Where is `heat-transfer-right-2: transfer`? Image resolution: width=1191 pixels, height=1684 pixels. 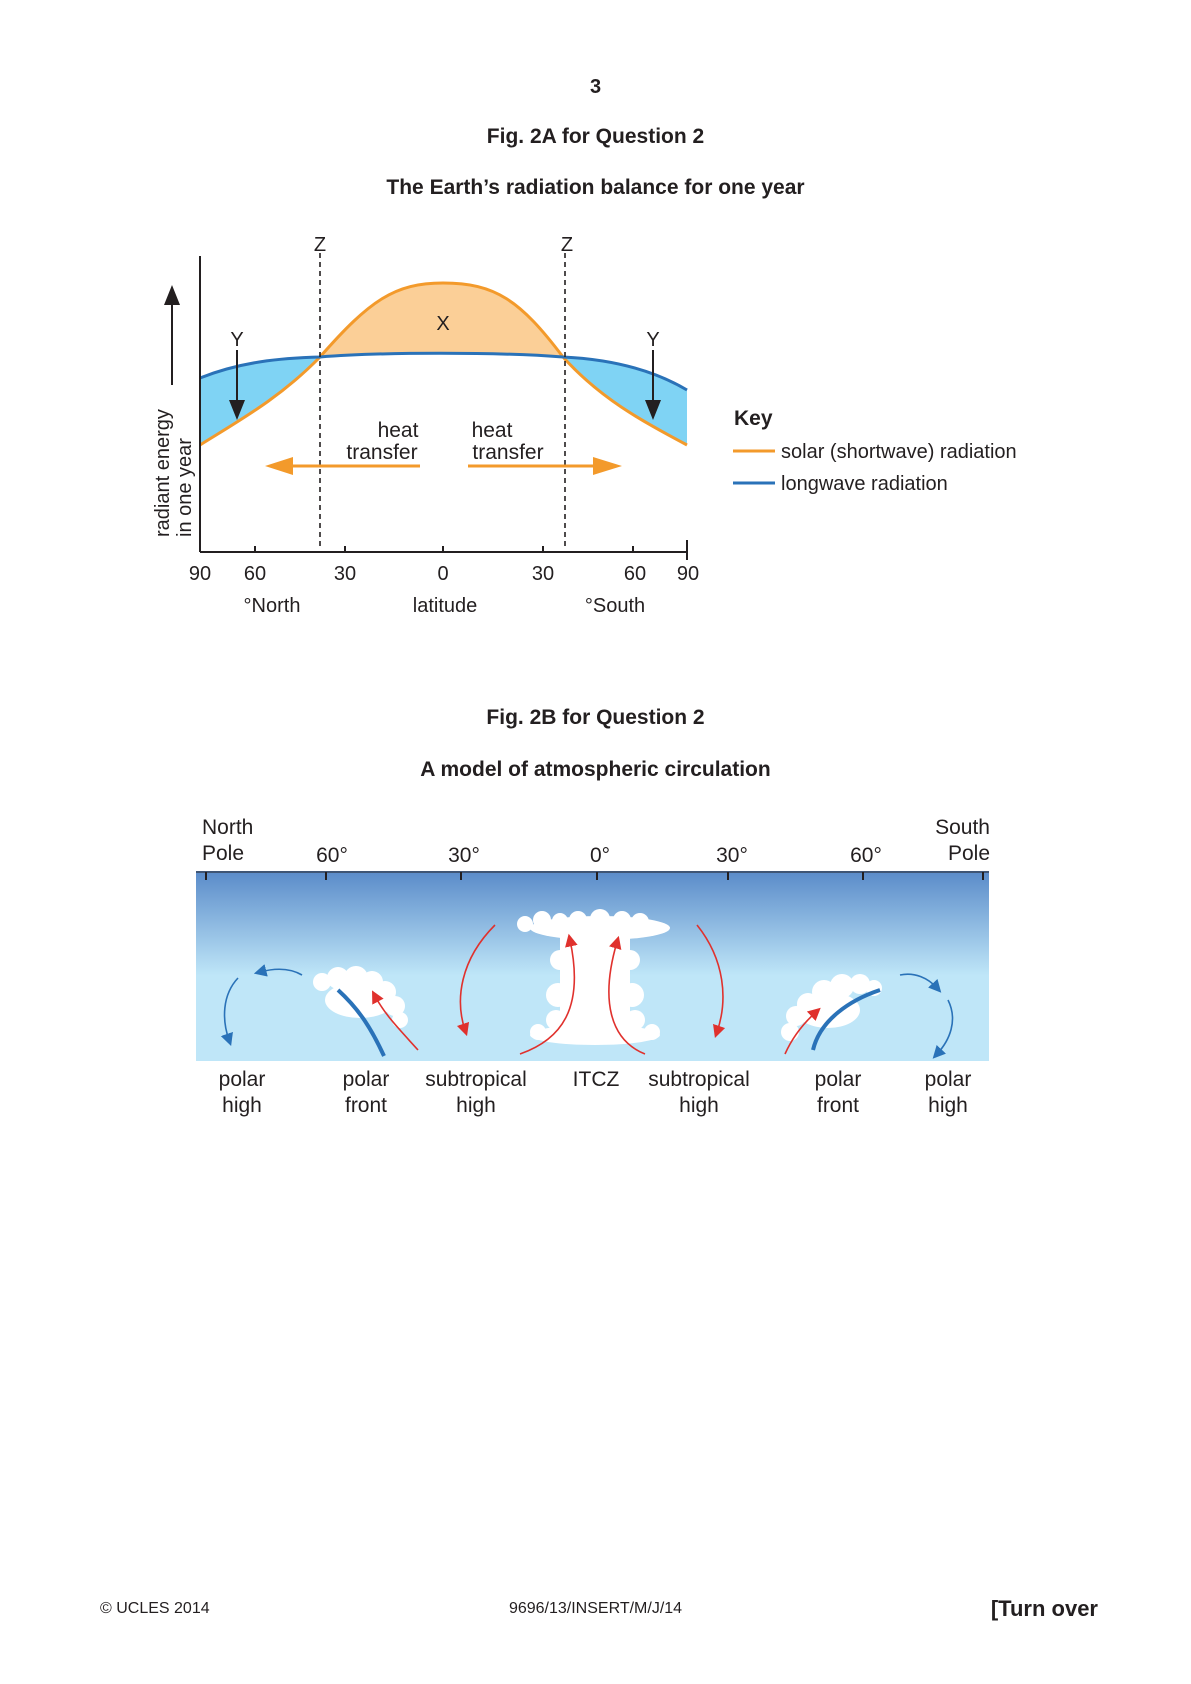 heat-transfer-right-2: transfer is located at coordinates (507, 452).